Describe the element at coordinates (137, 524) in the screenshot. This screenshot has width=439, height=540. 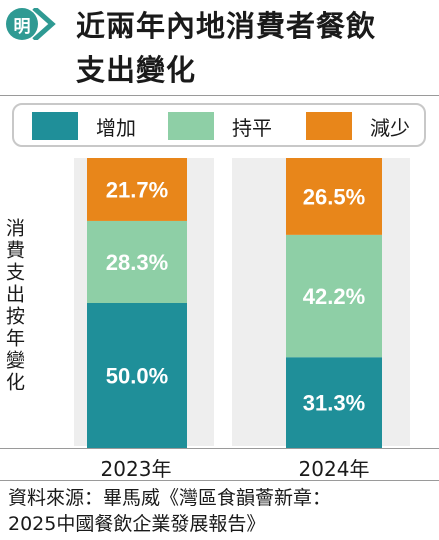
I see `source-line-2: 2025中國餐飲企業發展報告》` at that location.